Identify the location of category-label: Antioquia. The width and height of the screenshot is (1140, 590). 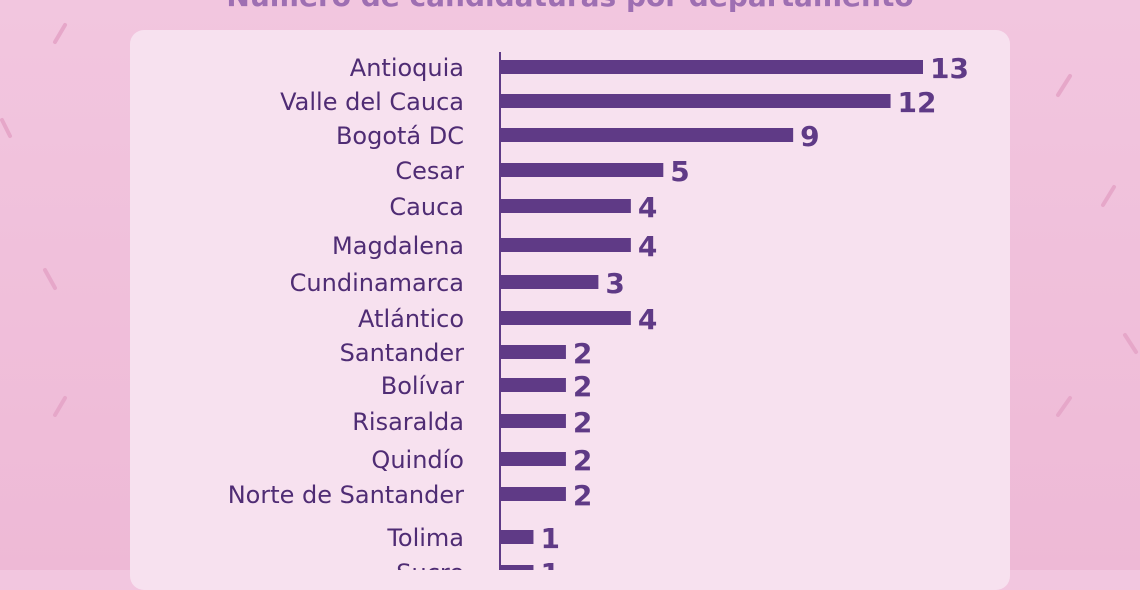
(407, 68).